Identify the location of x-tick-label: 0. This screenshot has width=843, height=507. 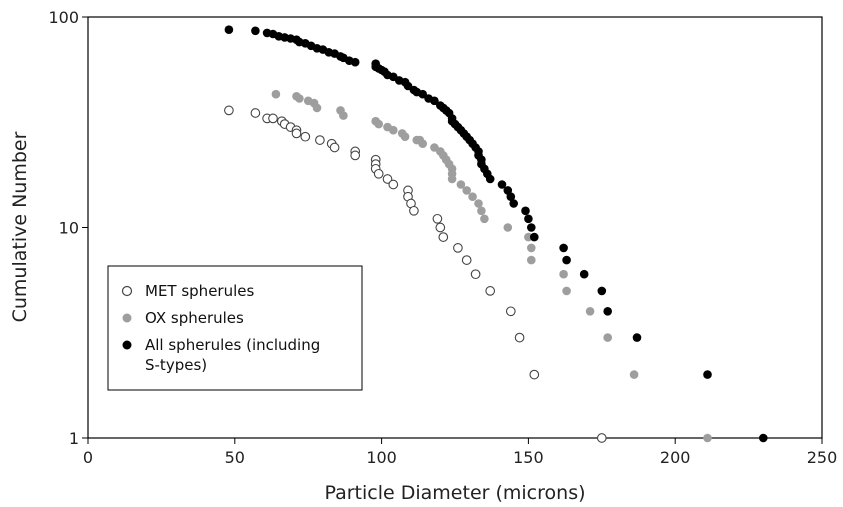
(88, 457).